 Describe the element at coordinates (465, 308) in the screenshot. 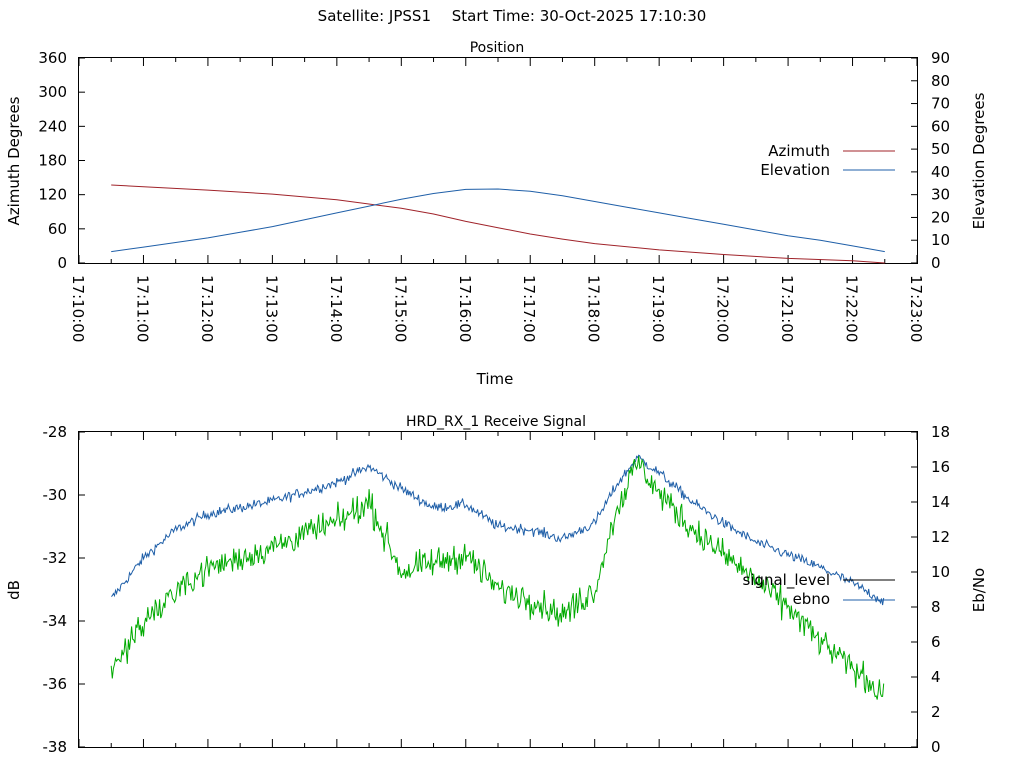

I see `x-tick-label: 17:16:00` at that location.